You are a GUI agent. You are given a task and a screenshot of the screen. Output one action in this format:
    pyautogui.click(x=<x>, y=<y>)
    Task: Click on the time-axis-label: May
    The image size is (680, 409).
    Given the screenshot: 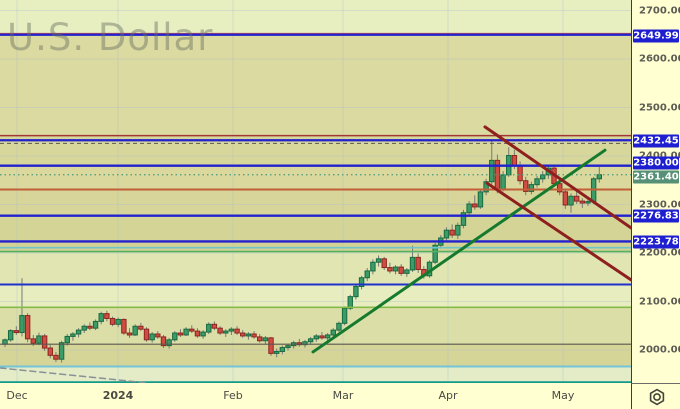 What is the action you would take?
    pyautogui.click(x=563, y=395)
    